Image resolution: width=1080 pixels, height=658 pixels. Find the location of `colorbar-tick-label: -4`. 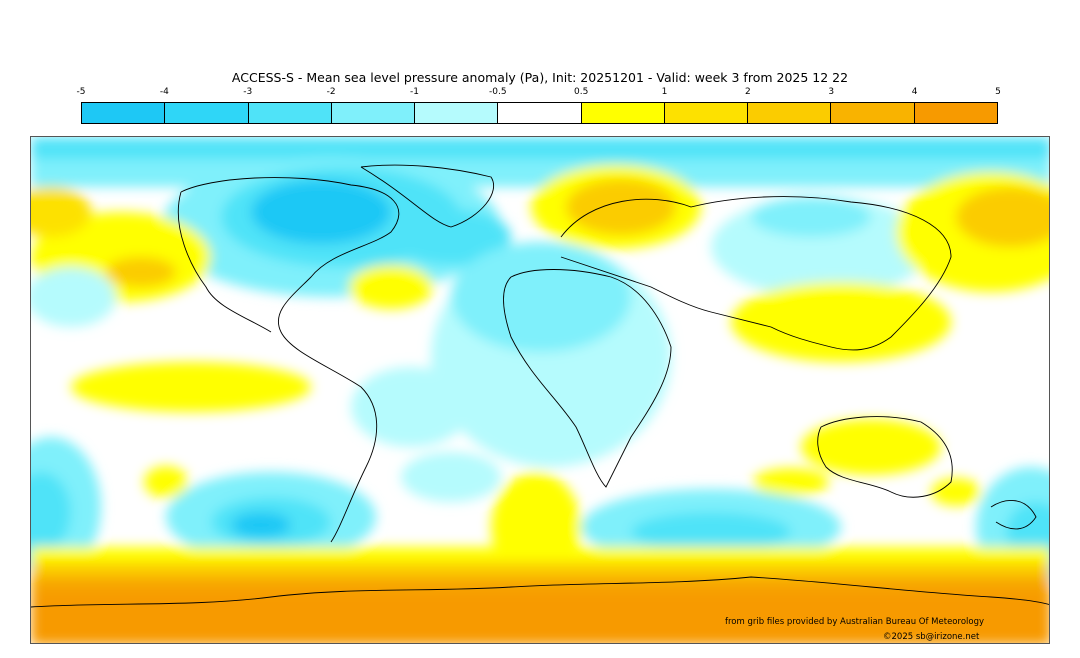

colorbar-tick-label: -4 is located at coordinates (164, 92).